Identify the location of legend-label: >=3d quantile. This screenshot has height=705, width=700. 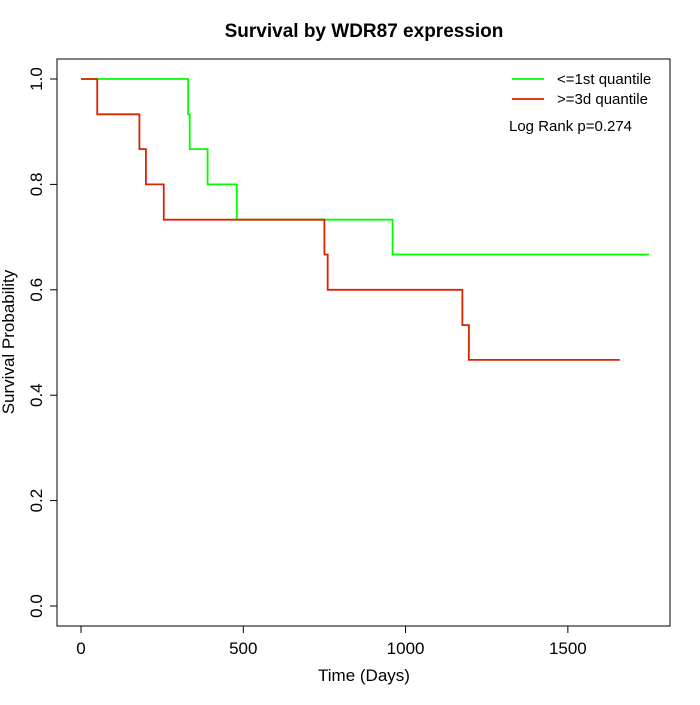
(602, 99).